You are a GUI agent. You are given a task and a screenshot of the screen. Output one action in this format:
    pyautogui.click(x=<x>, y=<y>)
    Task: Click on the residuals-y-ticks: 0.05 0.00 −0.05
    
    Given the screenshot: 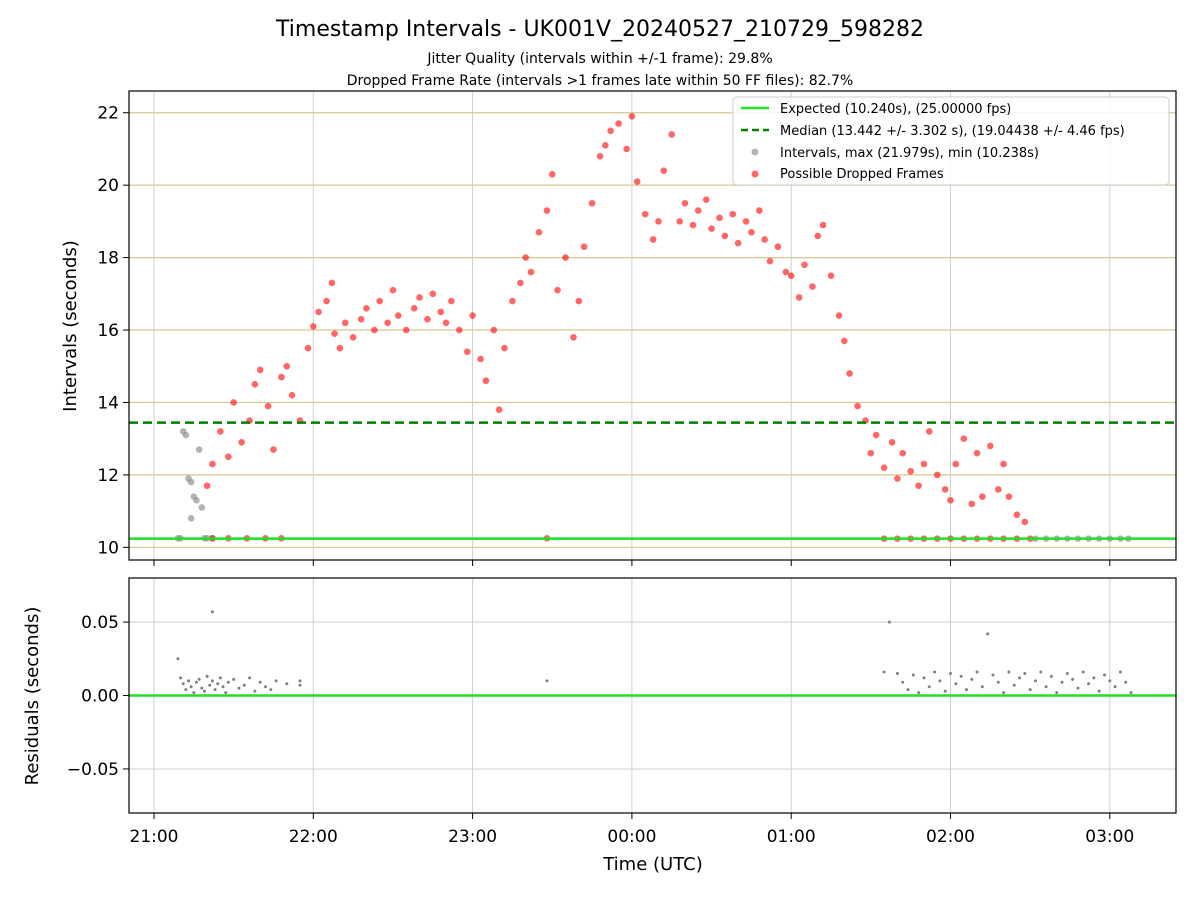 What is the action you would take?
    pyautogui.click(x=98, y=696)
    